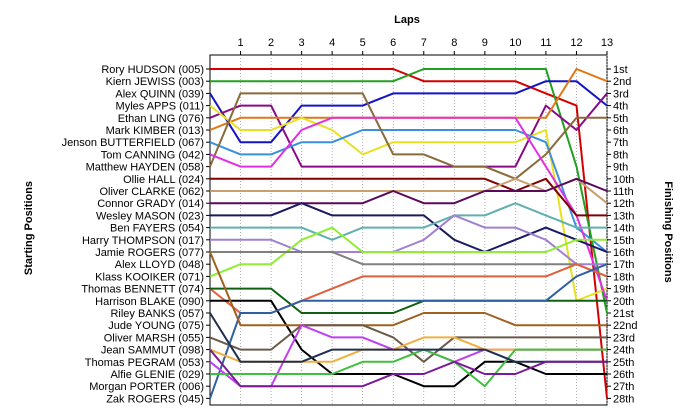  I want to click on start-position-label: Myles APPS (011), so click(160, 107).